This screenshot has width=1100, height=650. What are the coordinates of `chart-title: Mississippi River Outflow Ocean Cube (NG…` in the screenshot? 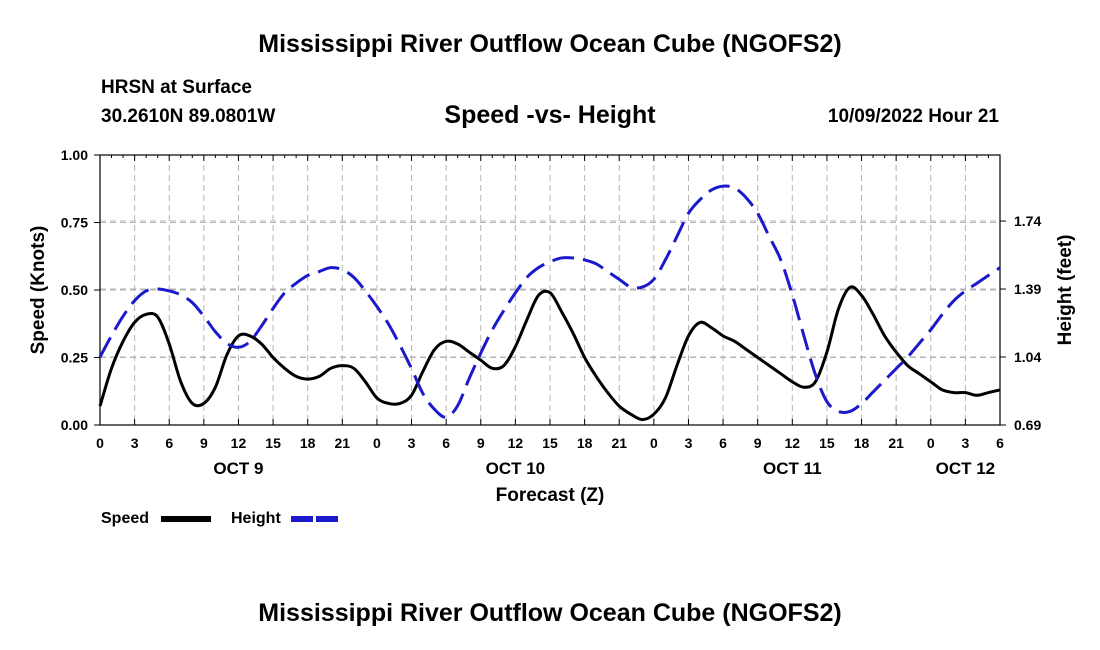 It's located at (550, 44).